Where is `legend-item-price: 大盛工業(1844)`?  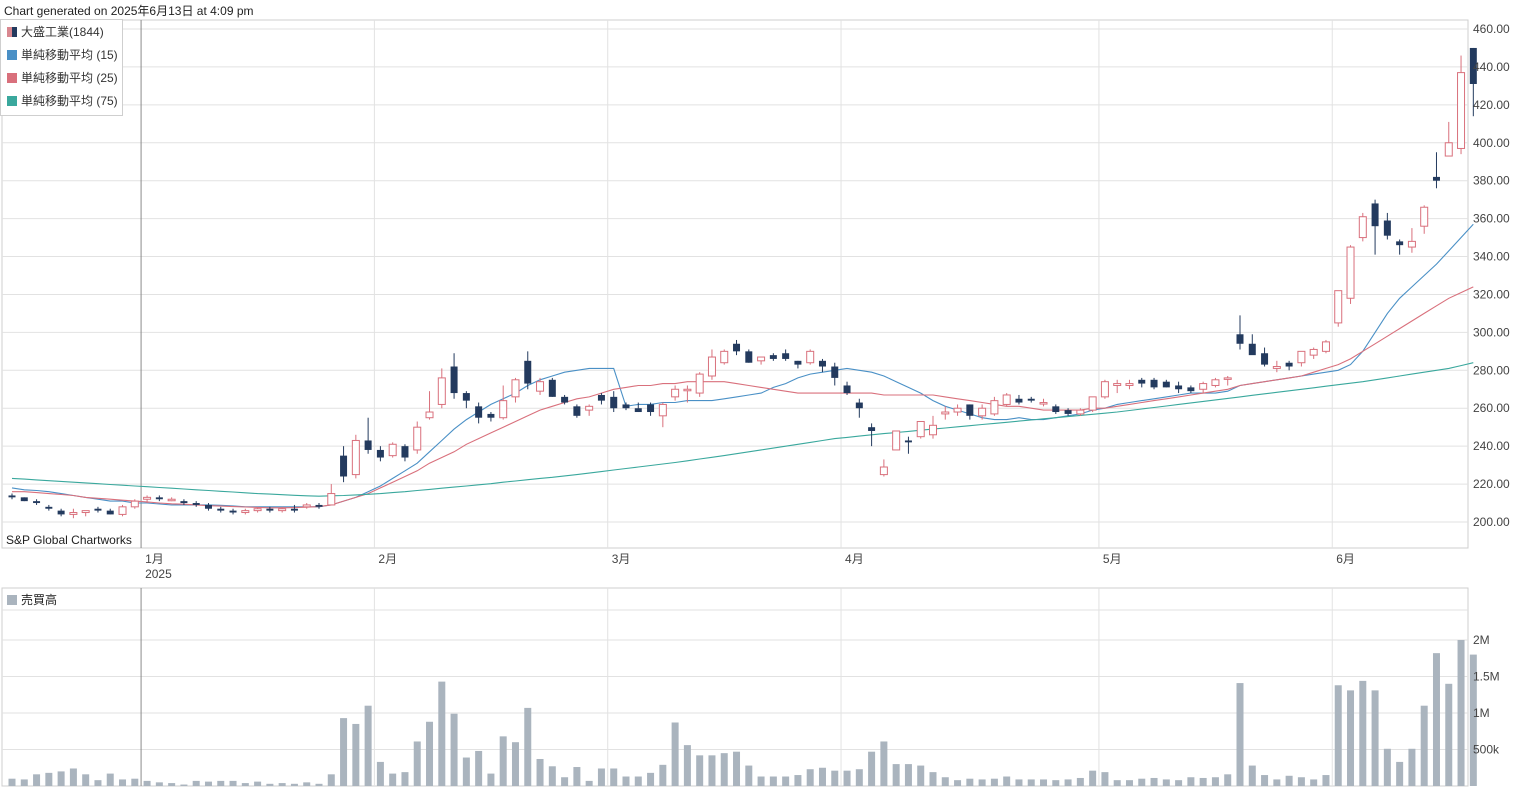 legend-item-price: 大盛工業(1844) is located at coordinates (61, 32).